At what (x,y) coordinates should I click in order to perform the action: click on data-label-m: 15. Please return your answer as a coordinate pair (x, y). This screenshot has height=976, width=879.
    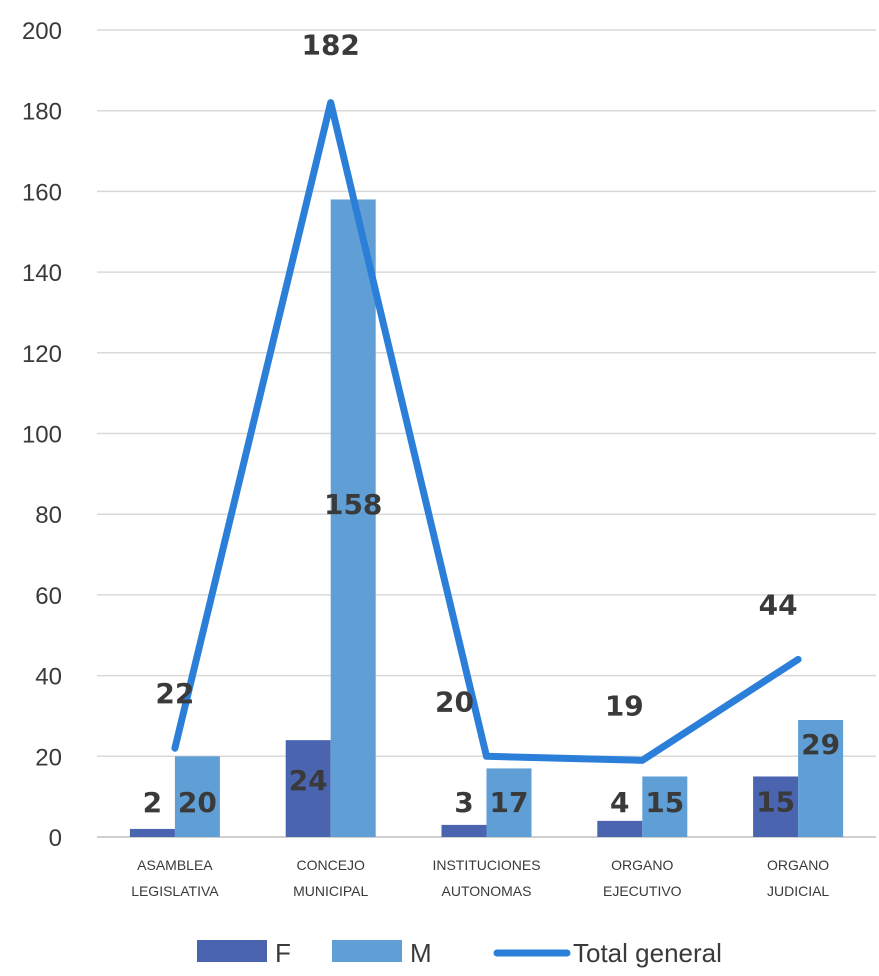
    Looking at the image, I should click on (664, 802).